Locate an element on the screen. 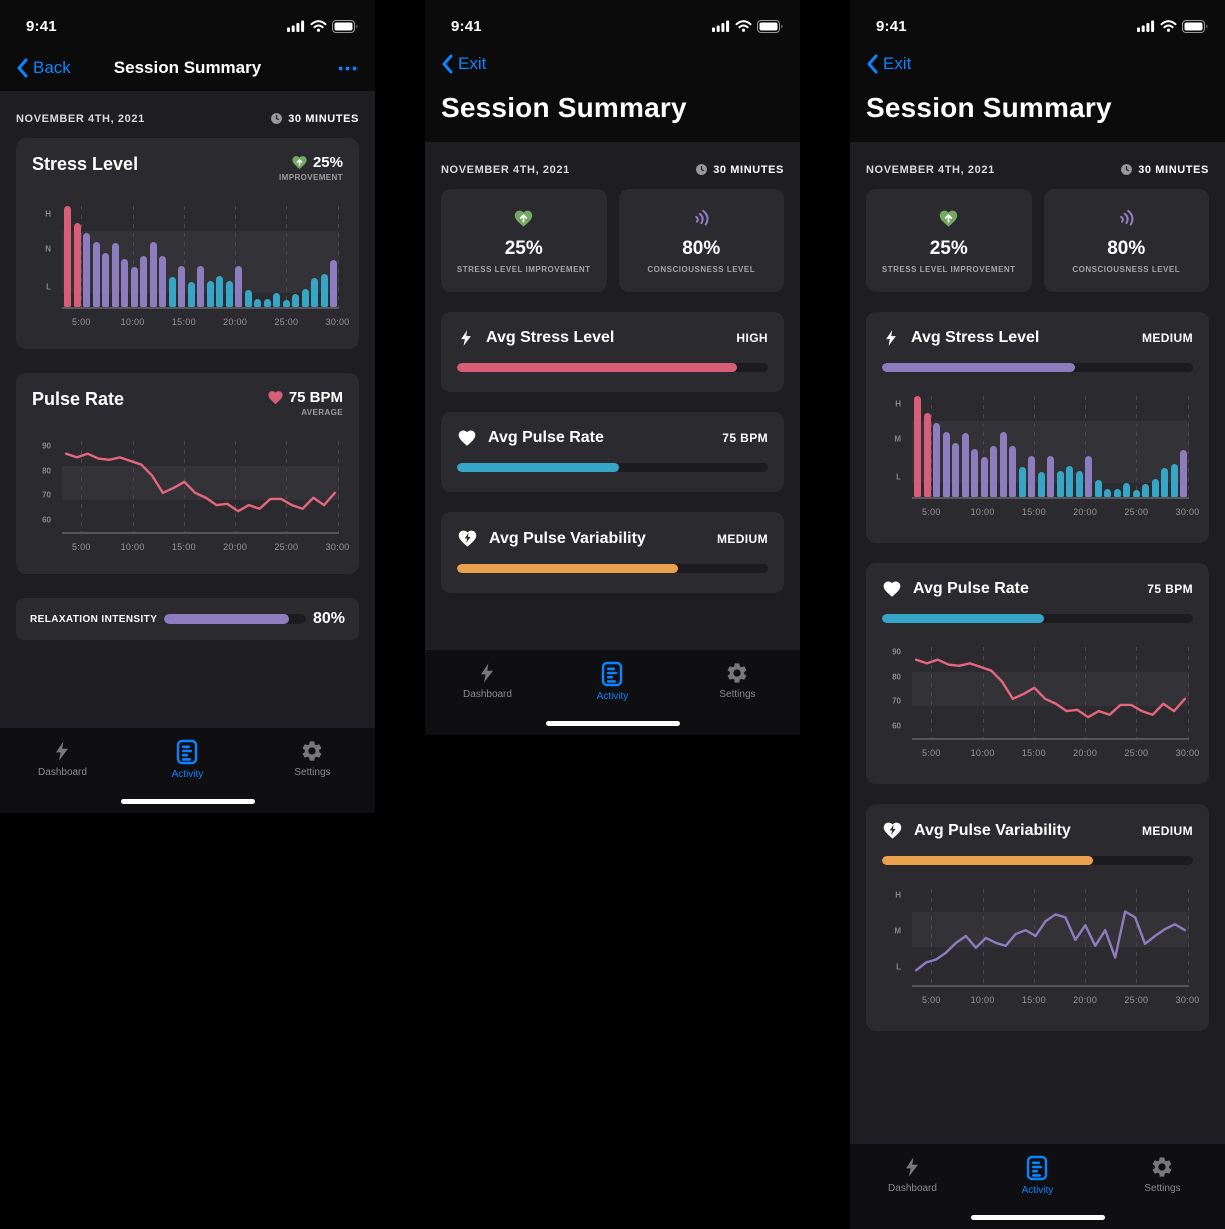  back-button: Back is located at coordinates (43, 68).